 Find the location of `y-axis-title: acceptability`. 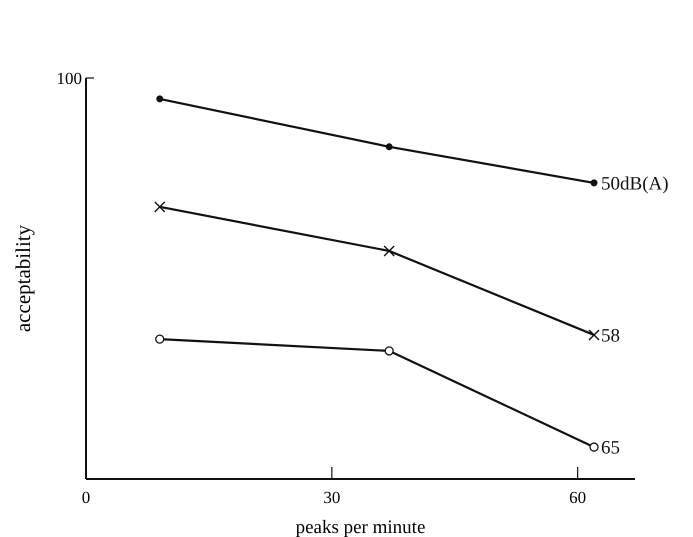

y-axis-title: acceptability is located at coordinates (23, 278).